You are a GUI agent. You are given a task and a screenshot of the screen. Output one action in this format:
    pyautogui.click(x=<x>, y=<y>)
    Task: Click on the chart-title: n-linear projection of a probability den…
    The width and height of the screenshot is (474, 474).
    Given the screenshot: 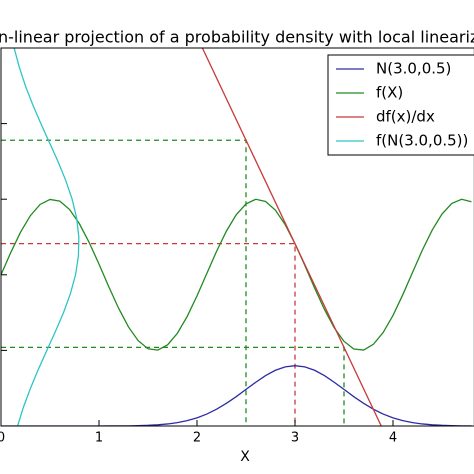 What is the action you would take?
    pyautogui.click(x=237, y=37)
    